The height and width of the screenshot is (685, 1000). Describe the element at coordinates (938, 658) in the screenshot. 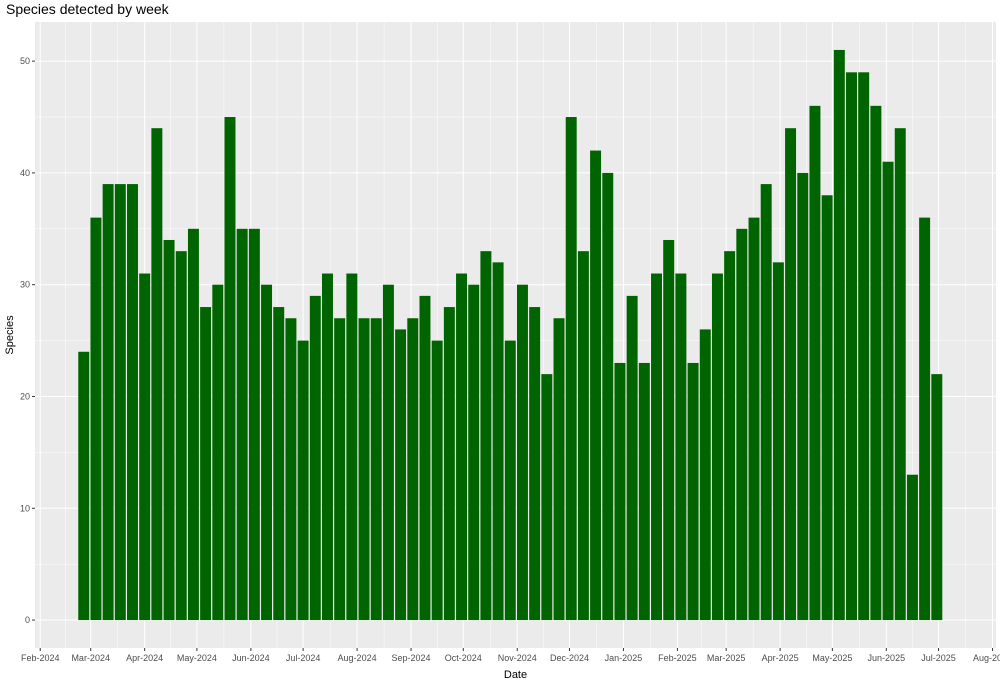

I see `x-tick-label: Jul-2025` at that location.